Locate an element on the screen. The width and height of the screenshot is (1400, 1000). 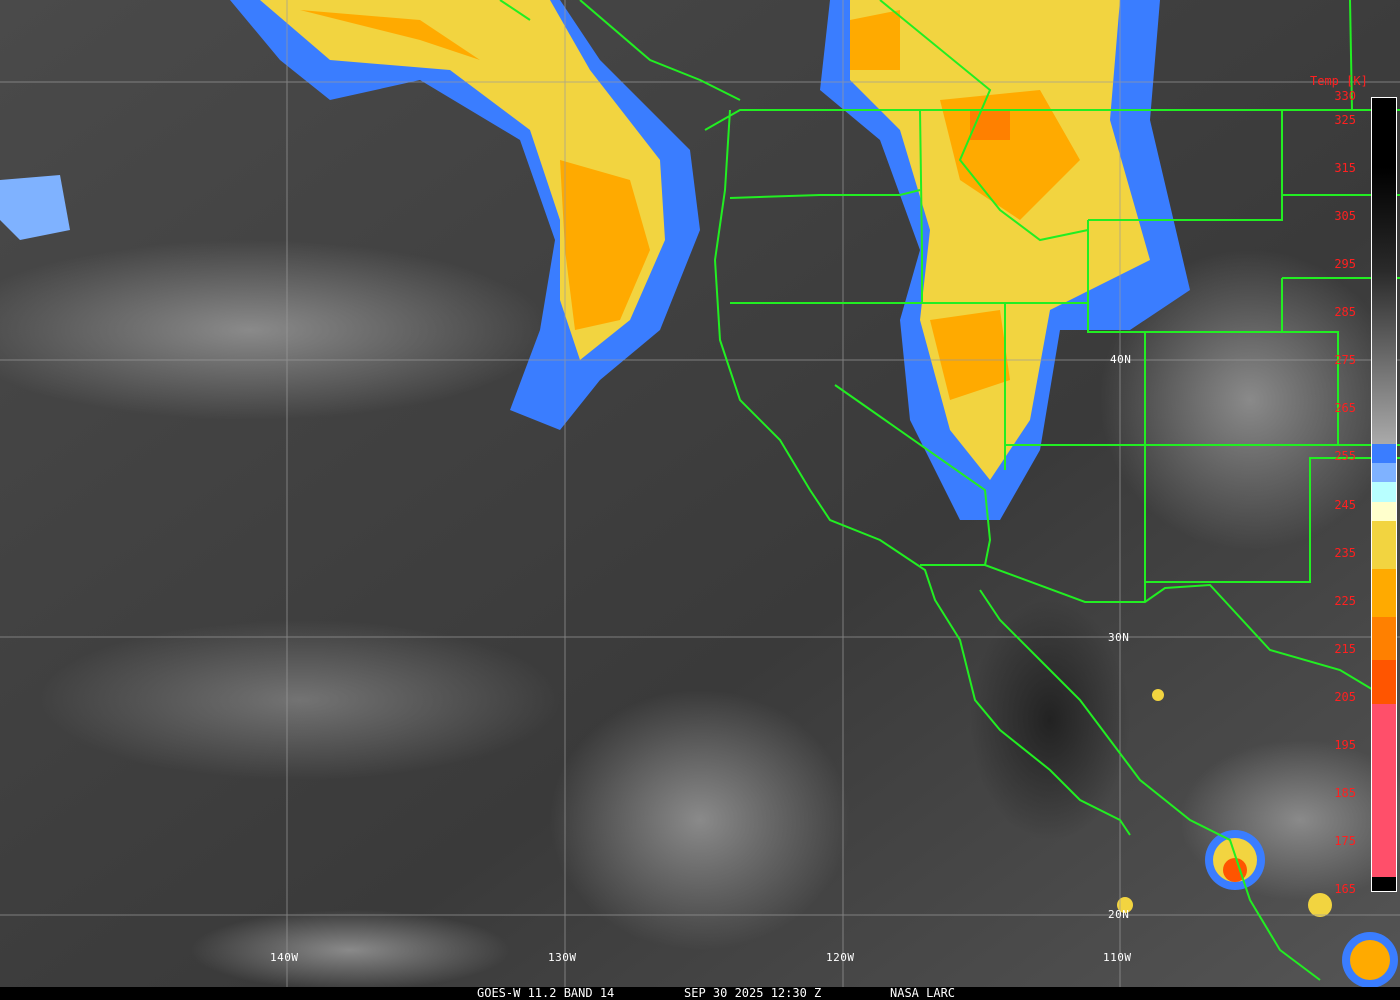
colorbar-tick-label: 305 is located at coordinates (1345, 216).